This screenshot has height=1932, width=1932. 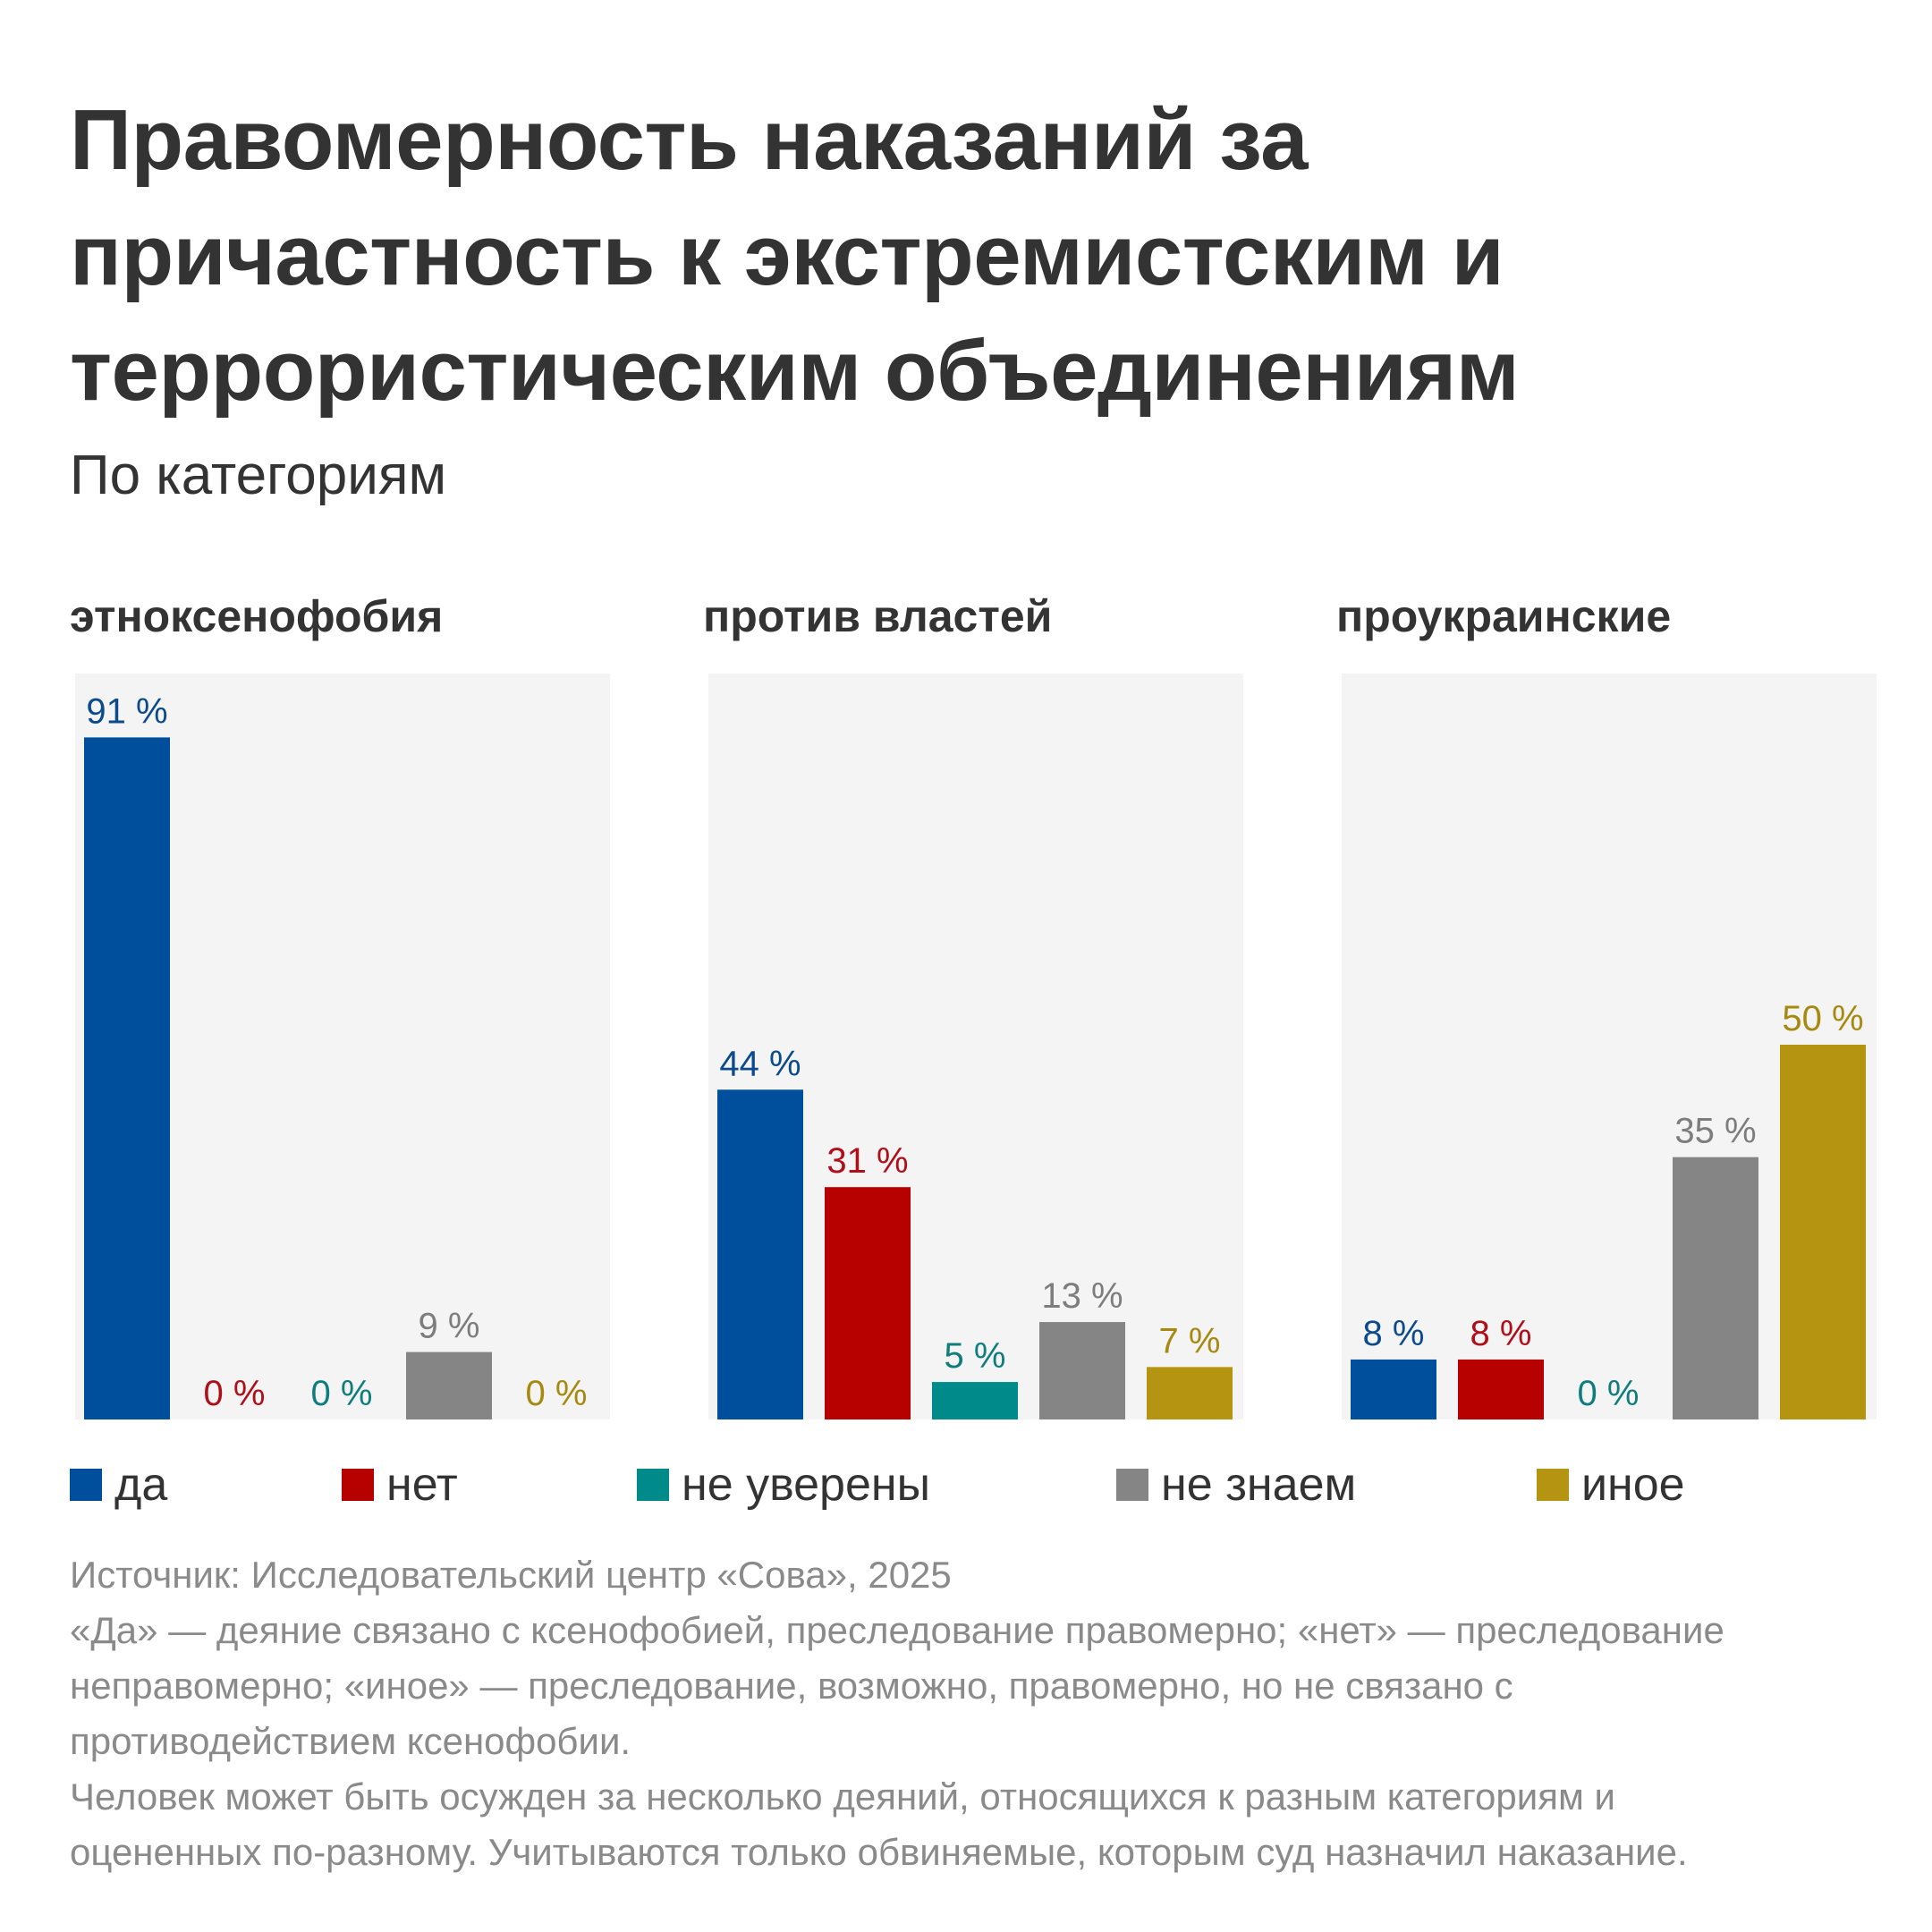 I want to click on chart-title-line-2: причастность к экстремистским и, so click(x=787, y=255).